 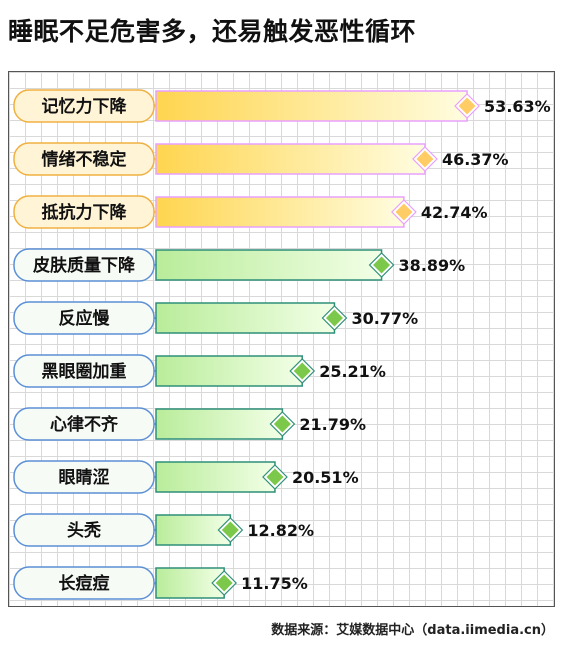 I want to click on category-label: 头秃, so click(x=84, y=530).